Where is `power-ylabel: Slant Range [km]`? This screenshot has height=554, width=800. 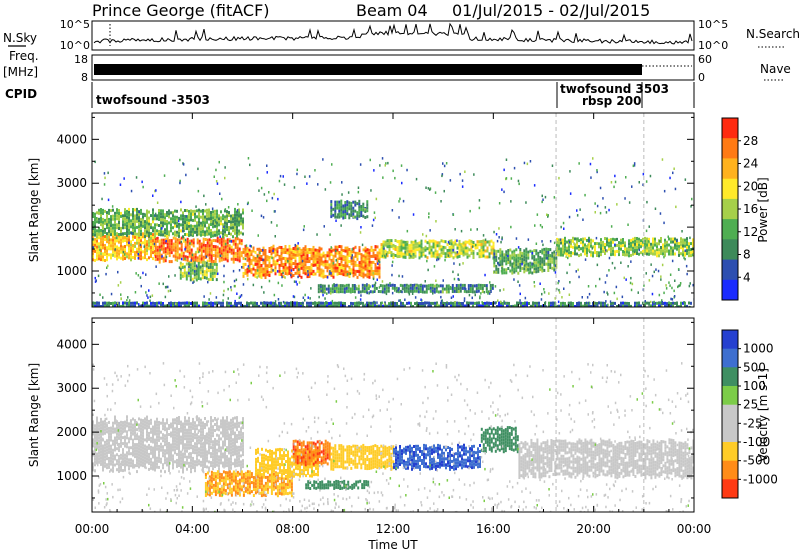 power-ylabel: Slant Range [km] is located at coordinates (34, 210).